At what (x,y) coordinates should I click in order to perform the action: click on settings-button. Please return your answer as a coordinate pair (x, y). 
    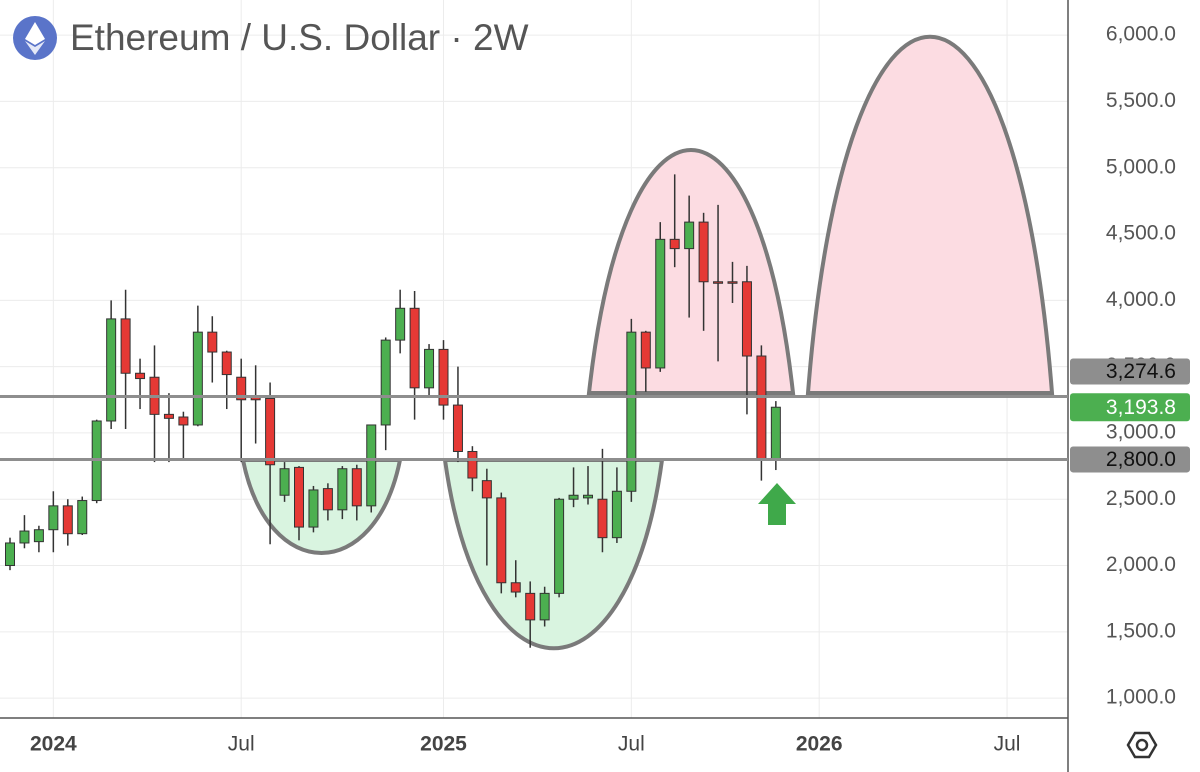
    Looking at the image, I should click on (1142, 745).